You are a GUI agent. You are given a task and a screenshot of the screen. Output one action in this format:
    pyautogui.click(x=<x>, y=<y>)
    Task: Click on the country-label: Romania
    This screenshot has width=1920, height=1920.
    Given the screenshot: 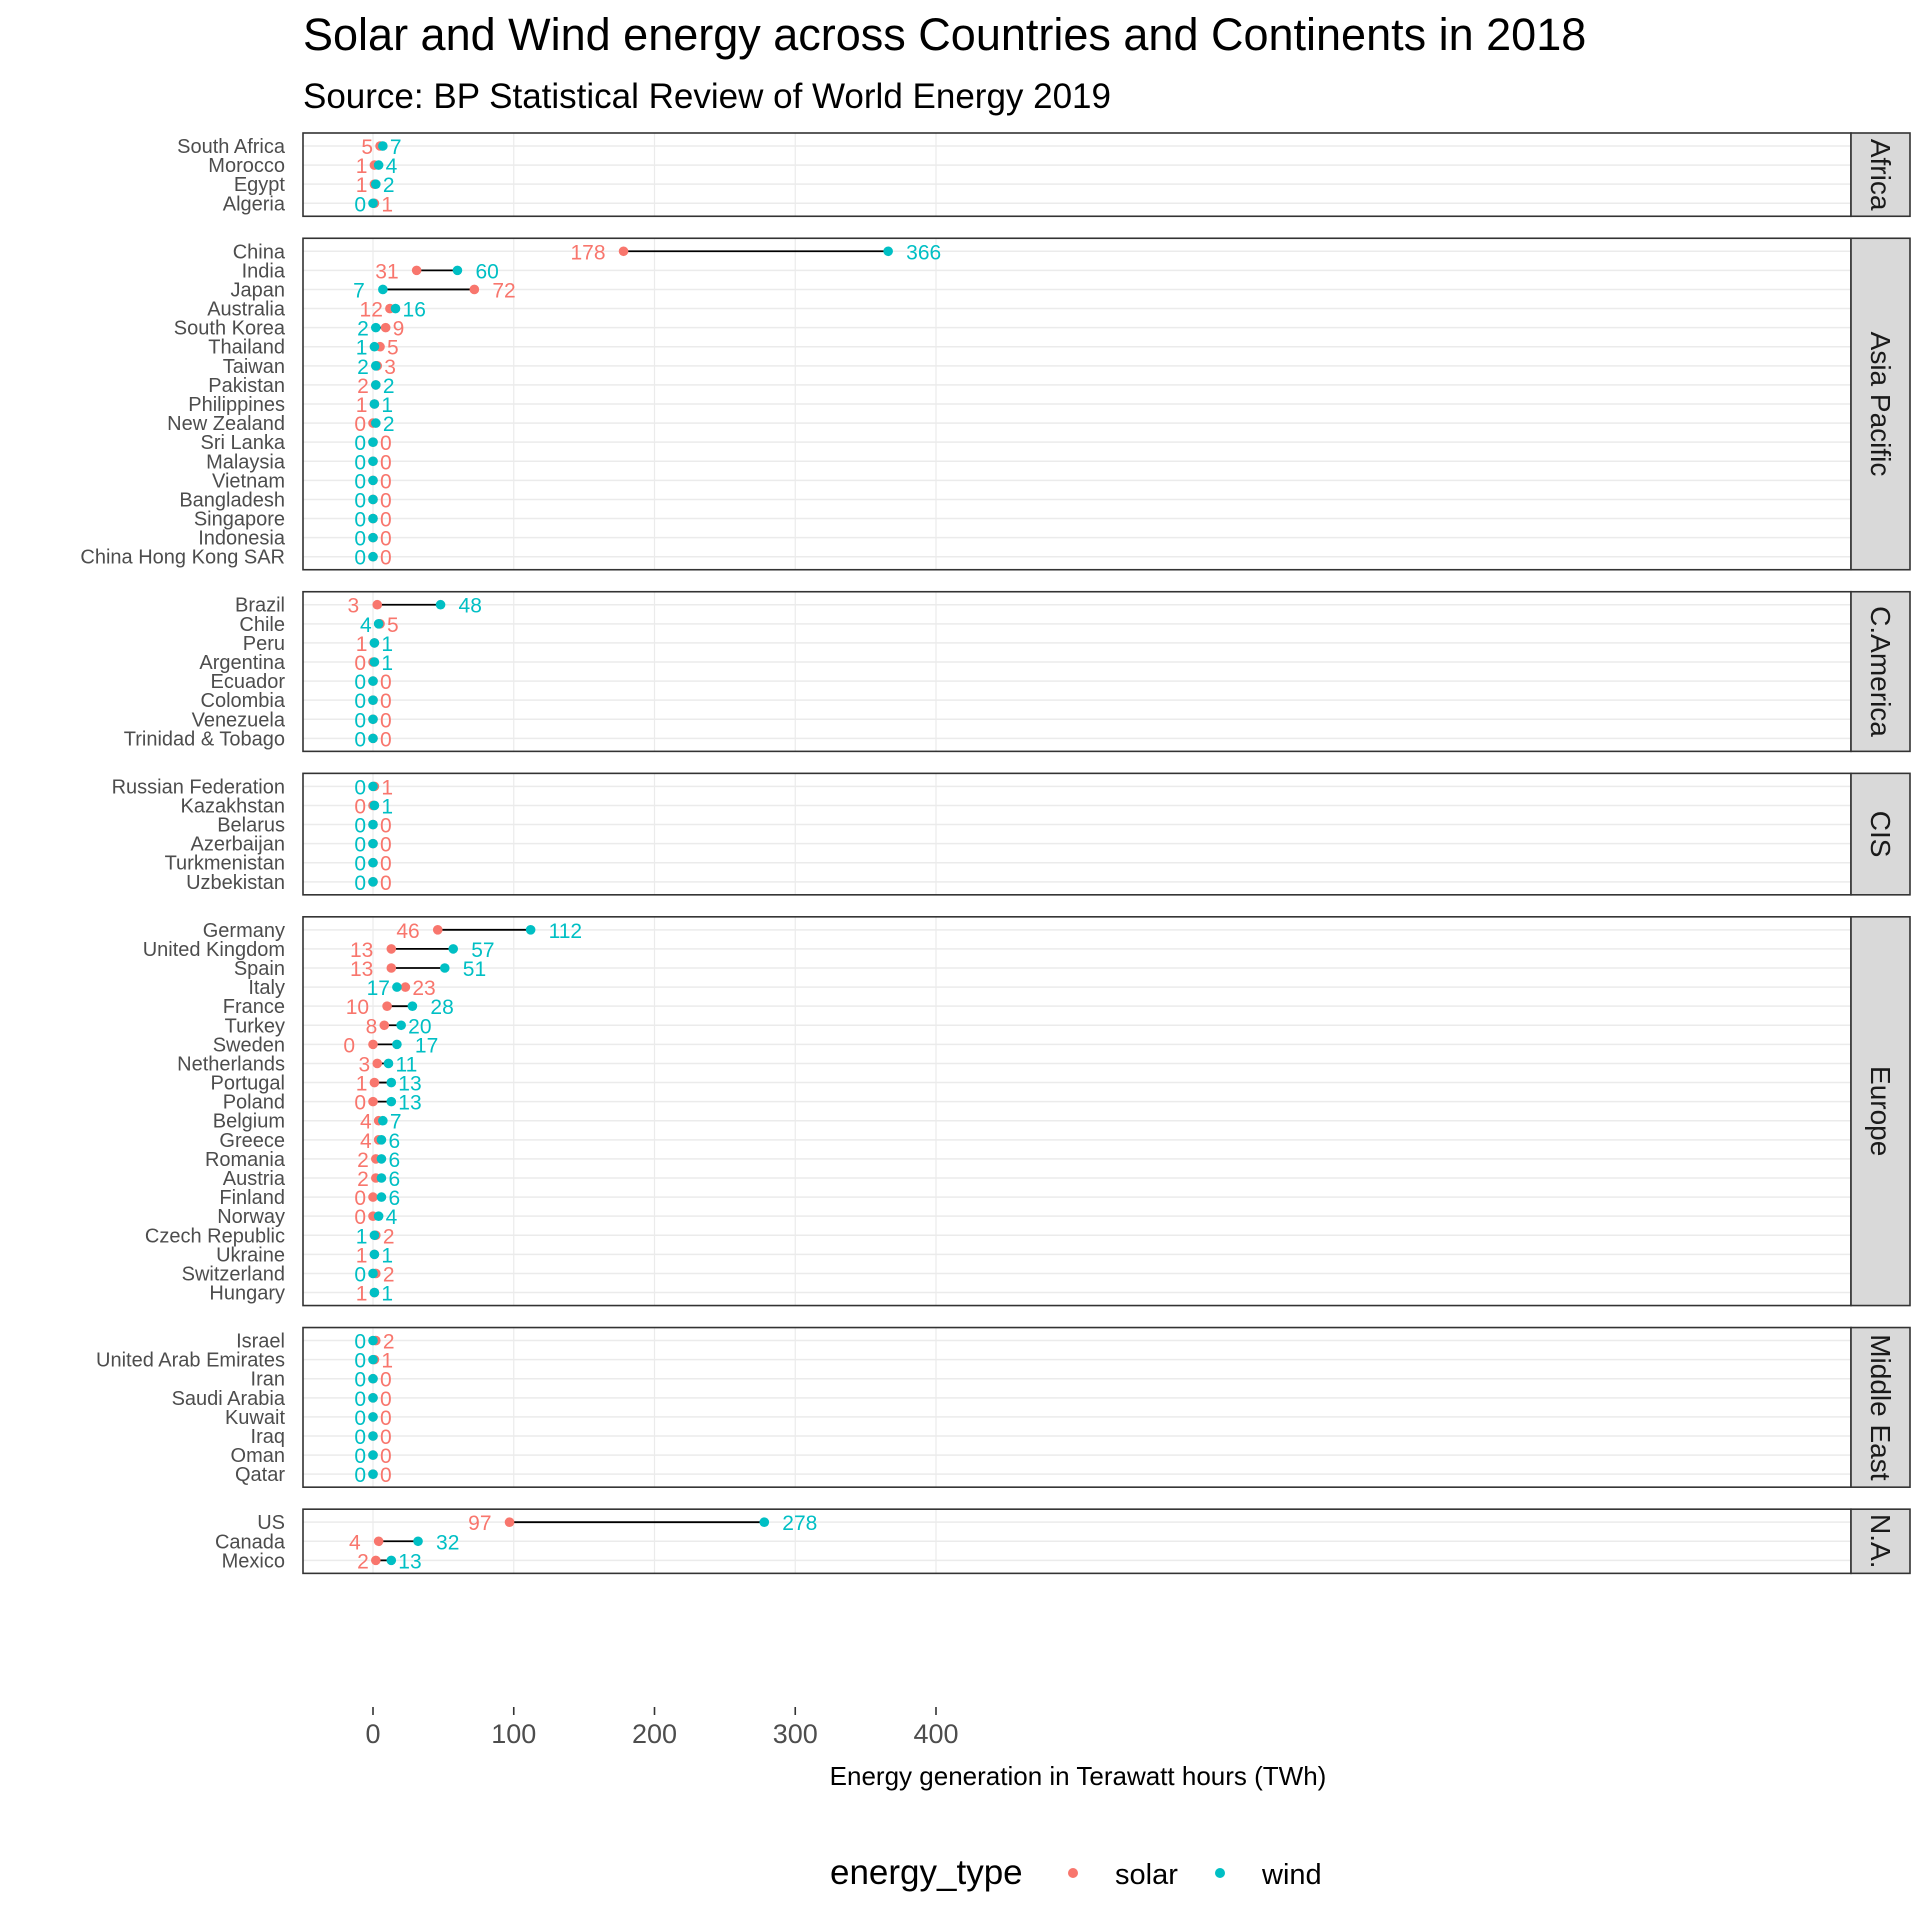 What is the action you would take?
    pyautogui.click(x=245, y=1160)
    